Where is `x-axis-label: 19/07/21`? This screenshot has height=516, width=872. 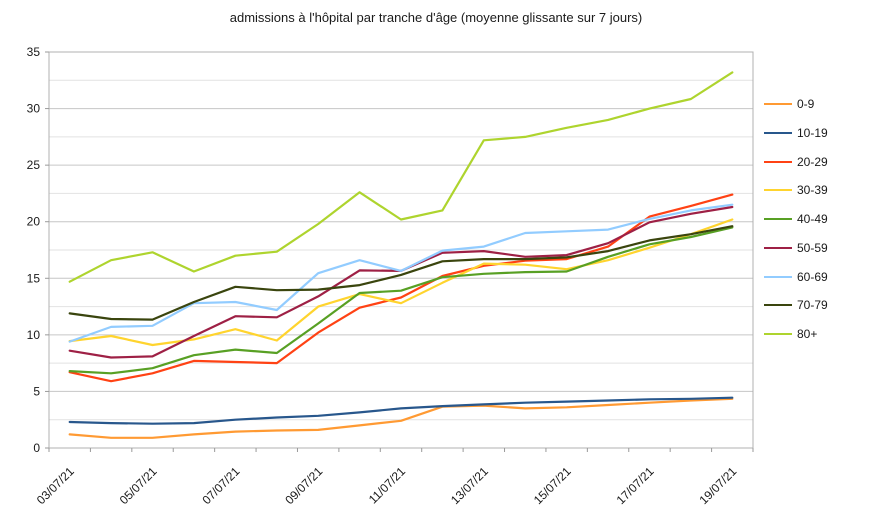
x-axis-label: 19/07/21 is located at coordinates (717, 485).